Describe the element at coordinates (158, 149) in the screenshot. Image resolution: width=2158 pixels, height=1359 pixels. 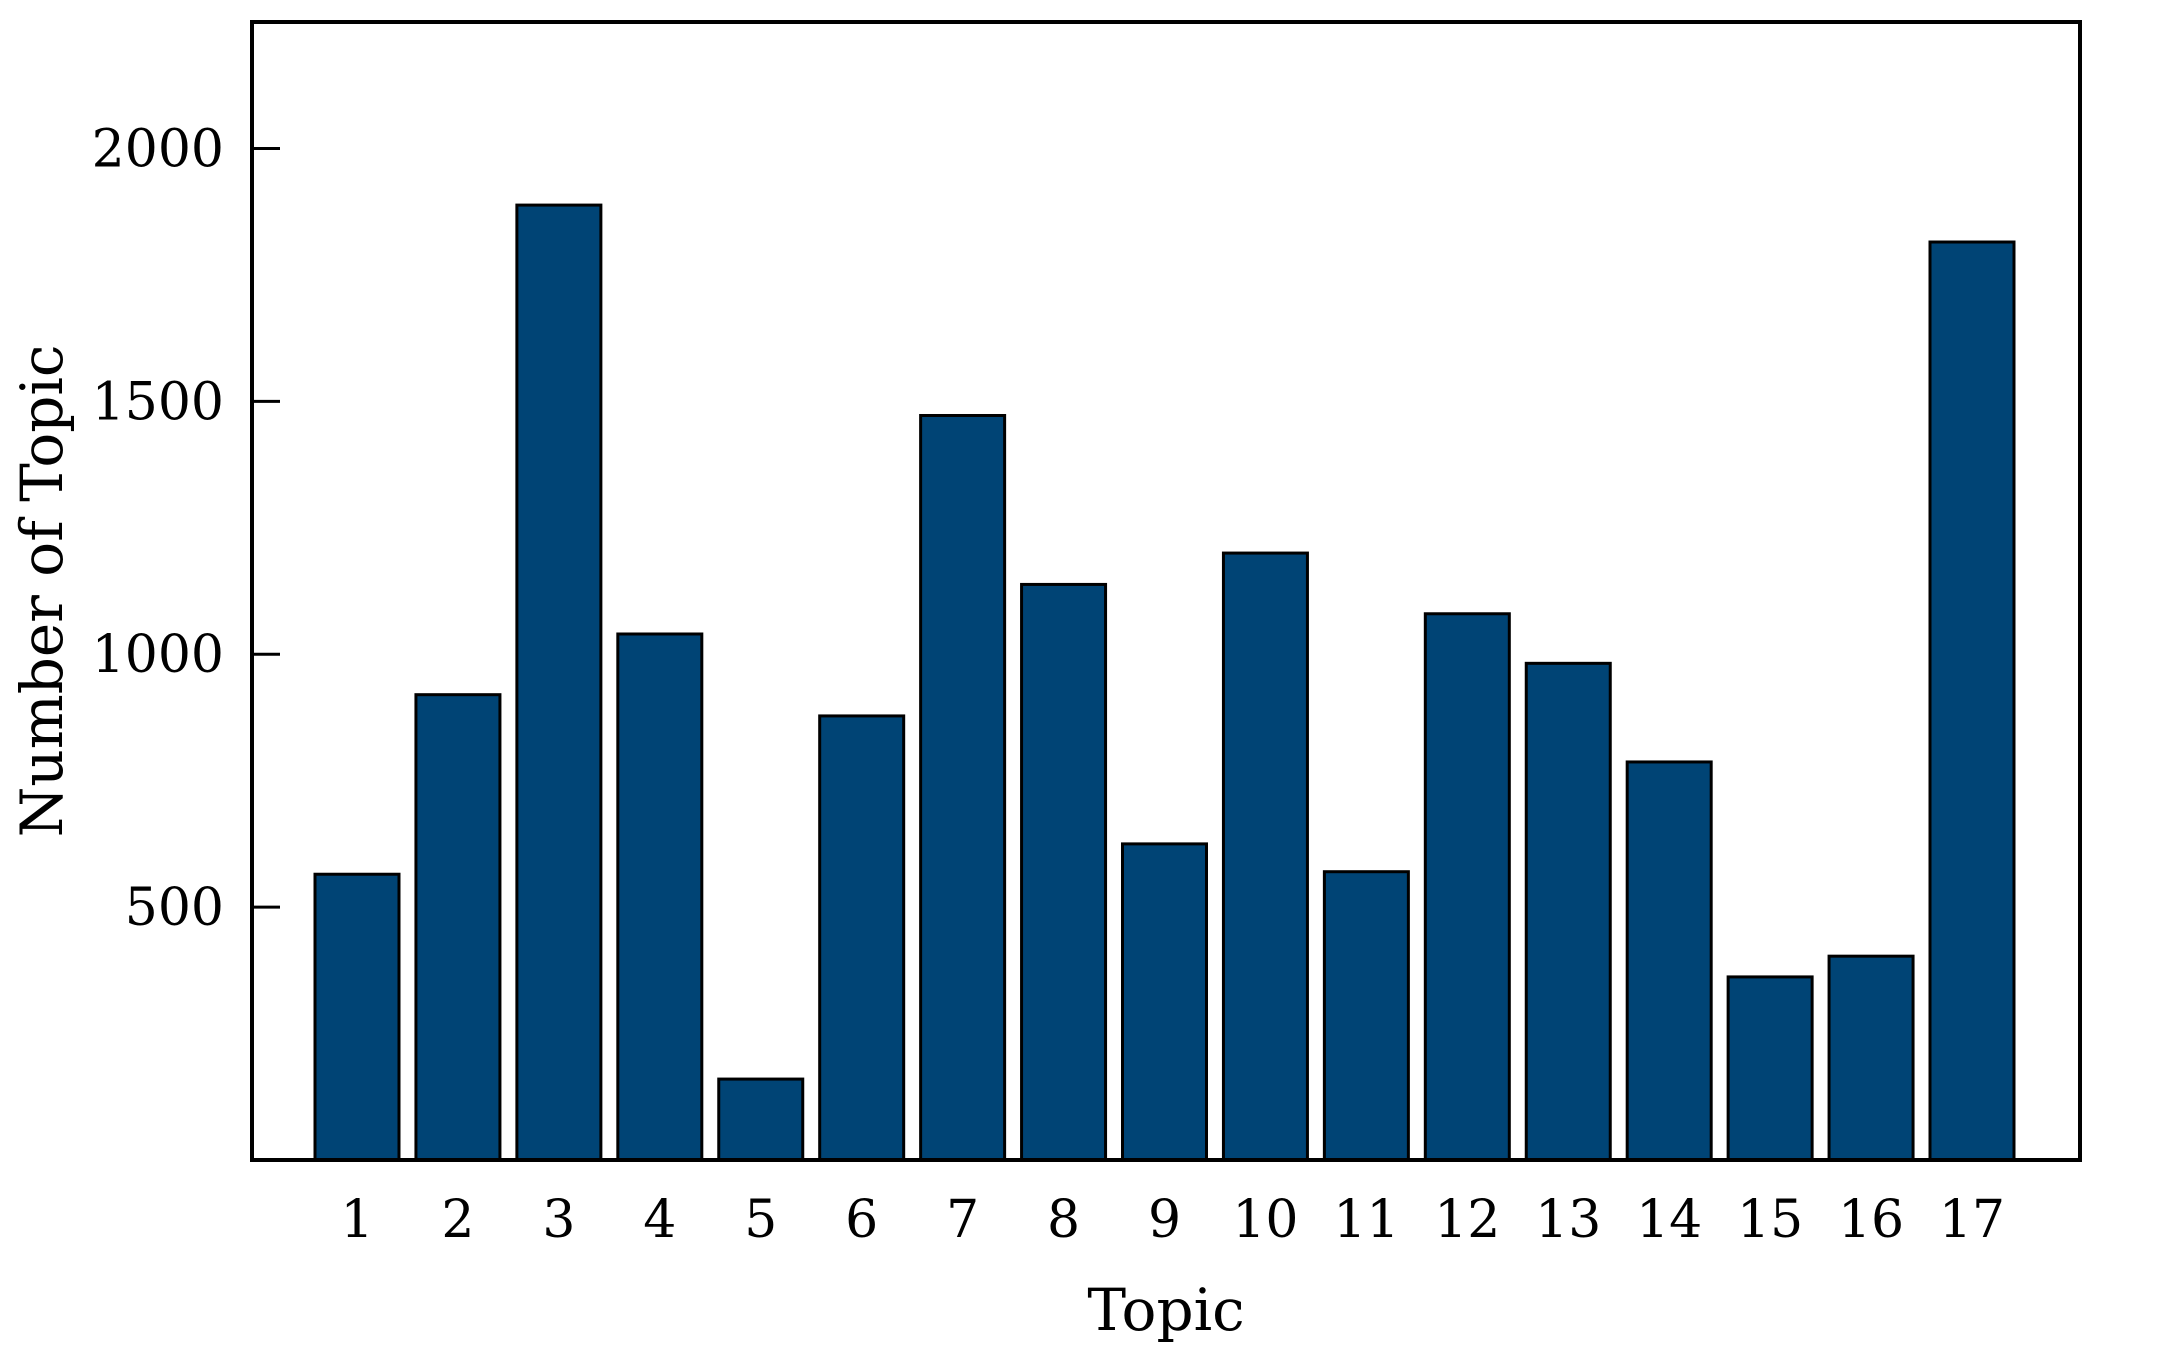
I see `y-tick-label: 2000` at that location.